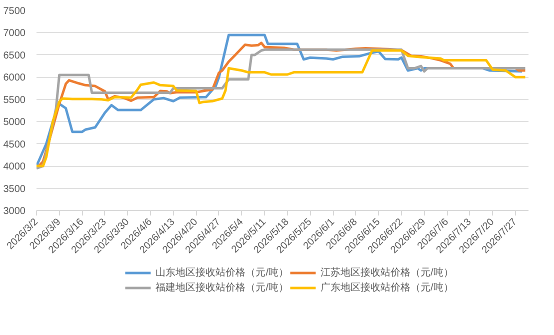 This screenshot has width=554, height=335. Describe the element at coordinates (14, 144) in the screenshot. I see `y-tick-label: 4500` at that location.